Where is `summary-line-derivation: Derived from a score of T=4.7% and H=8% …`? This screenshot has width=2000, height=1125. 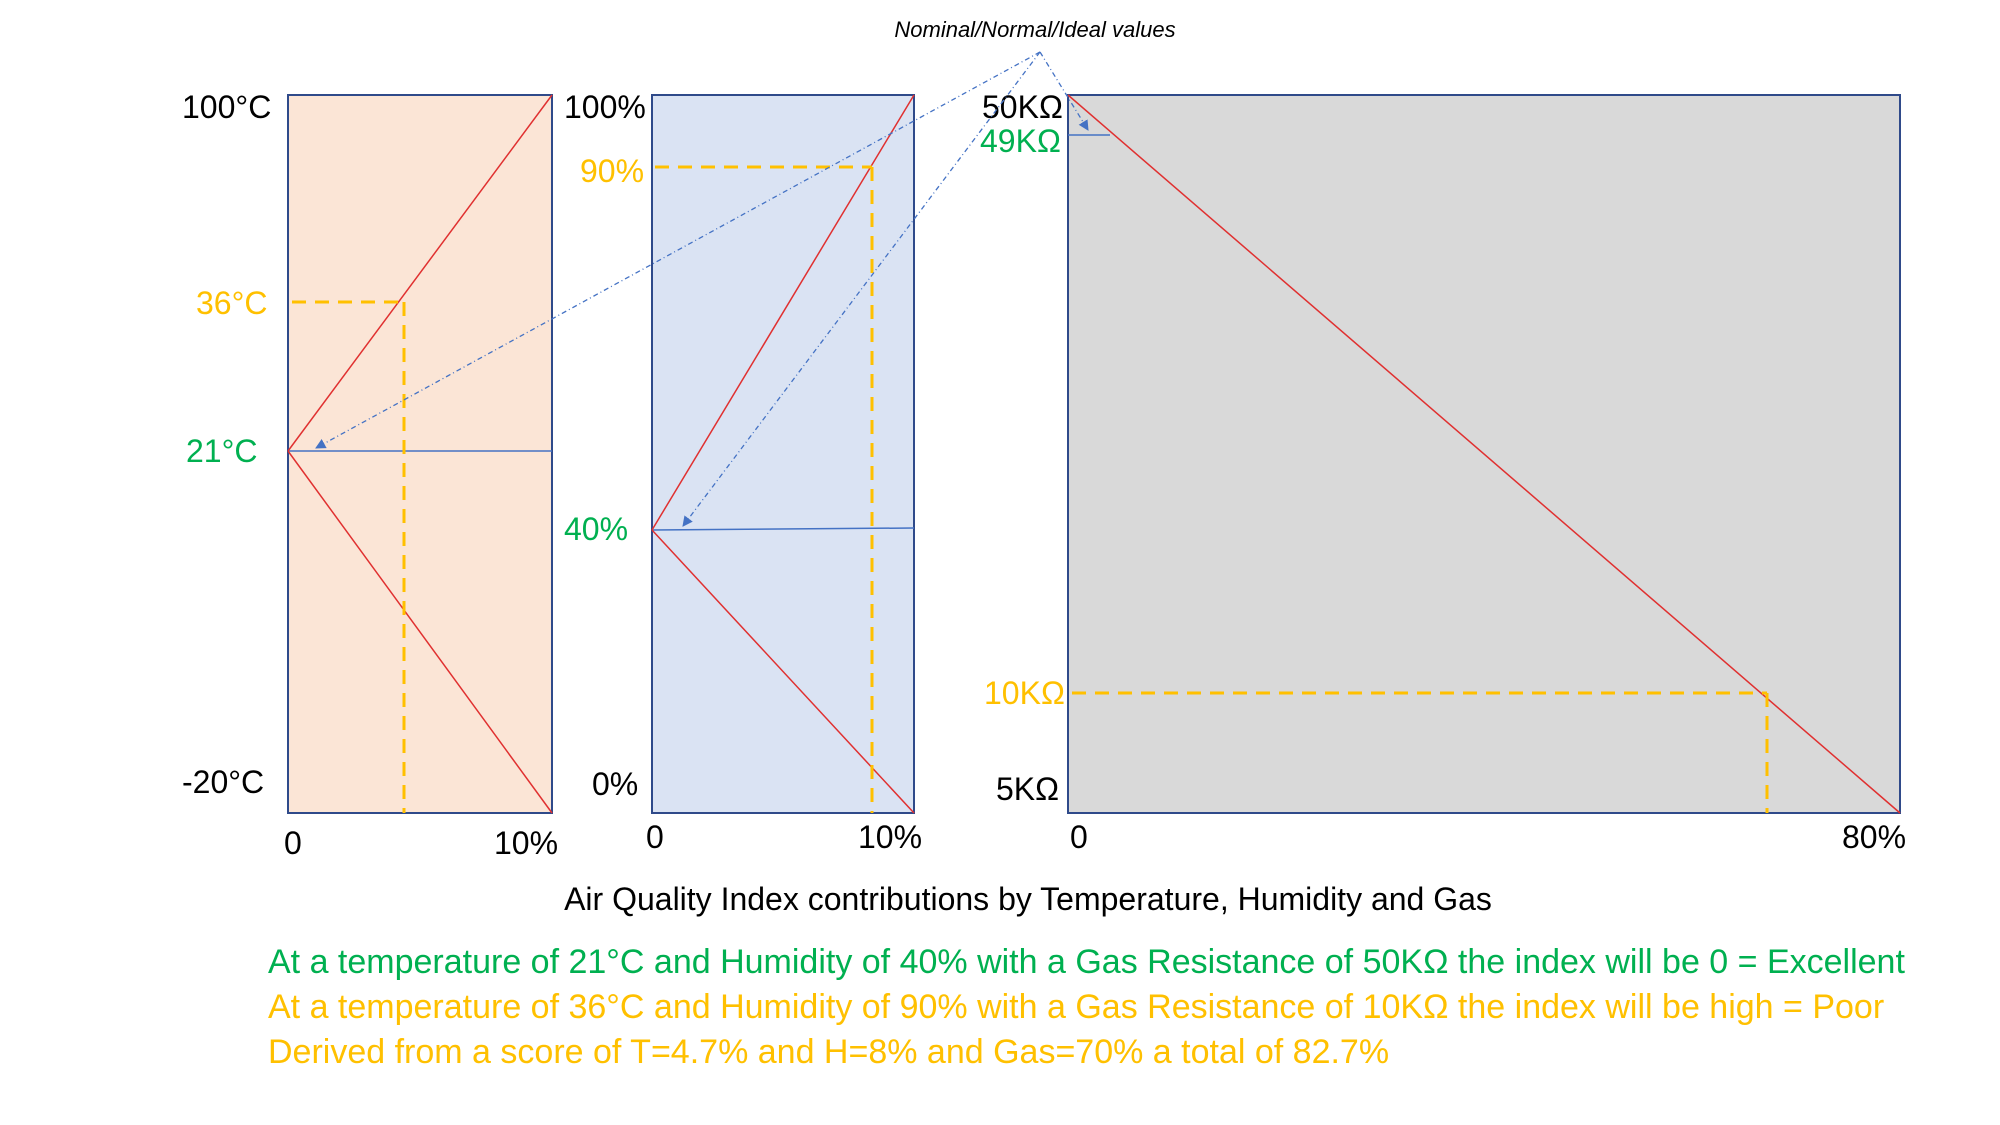
summary-line-derivation: Derived from a score of T=4.7% and H=8% … is located at coordinates (829, 1052).